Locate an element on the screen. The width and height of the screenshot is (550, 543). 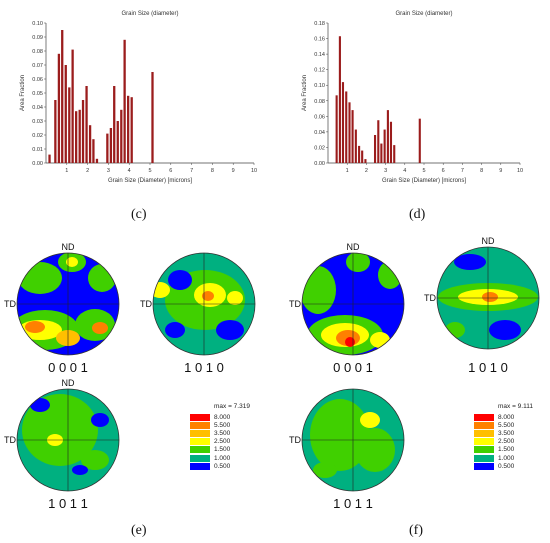
chart-c-xtick-label: 5 is located at coordinates (149, 171).